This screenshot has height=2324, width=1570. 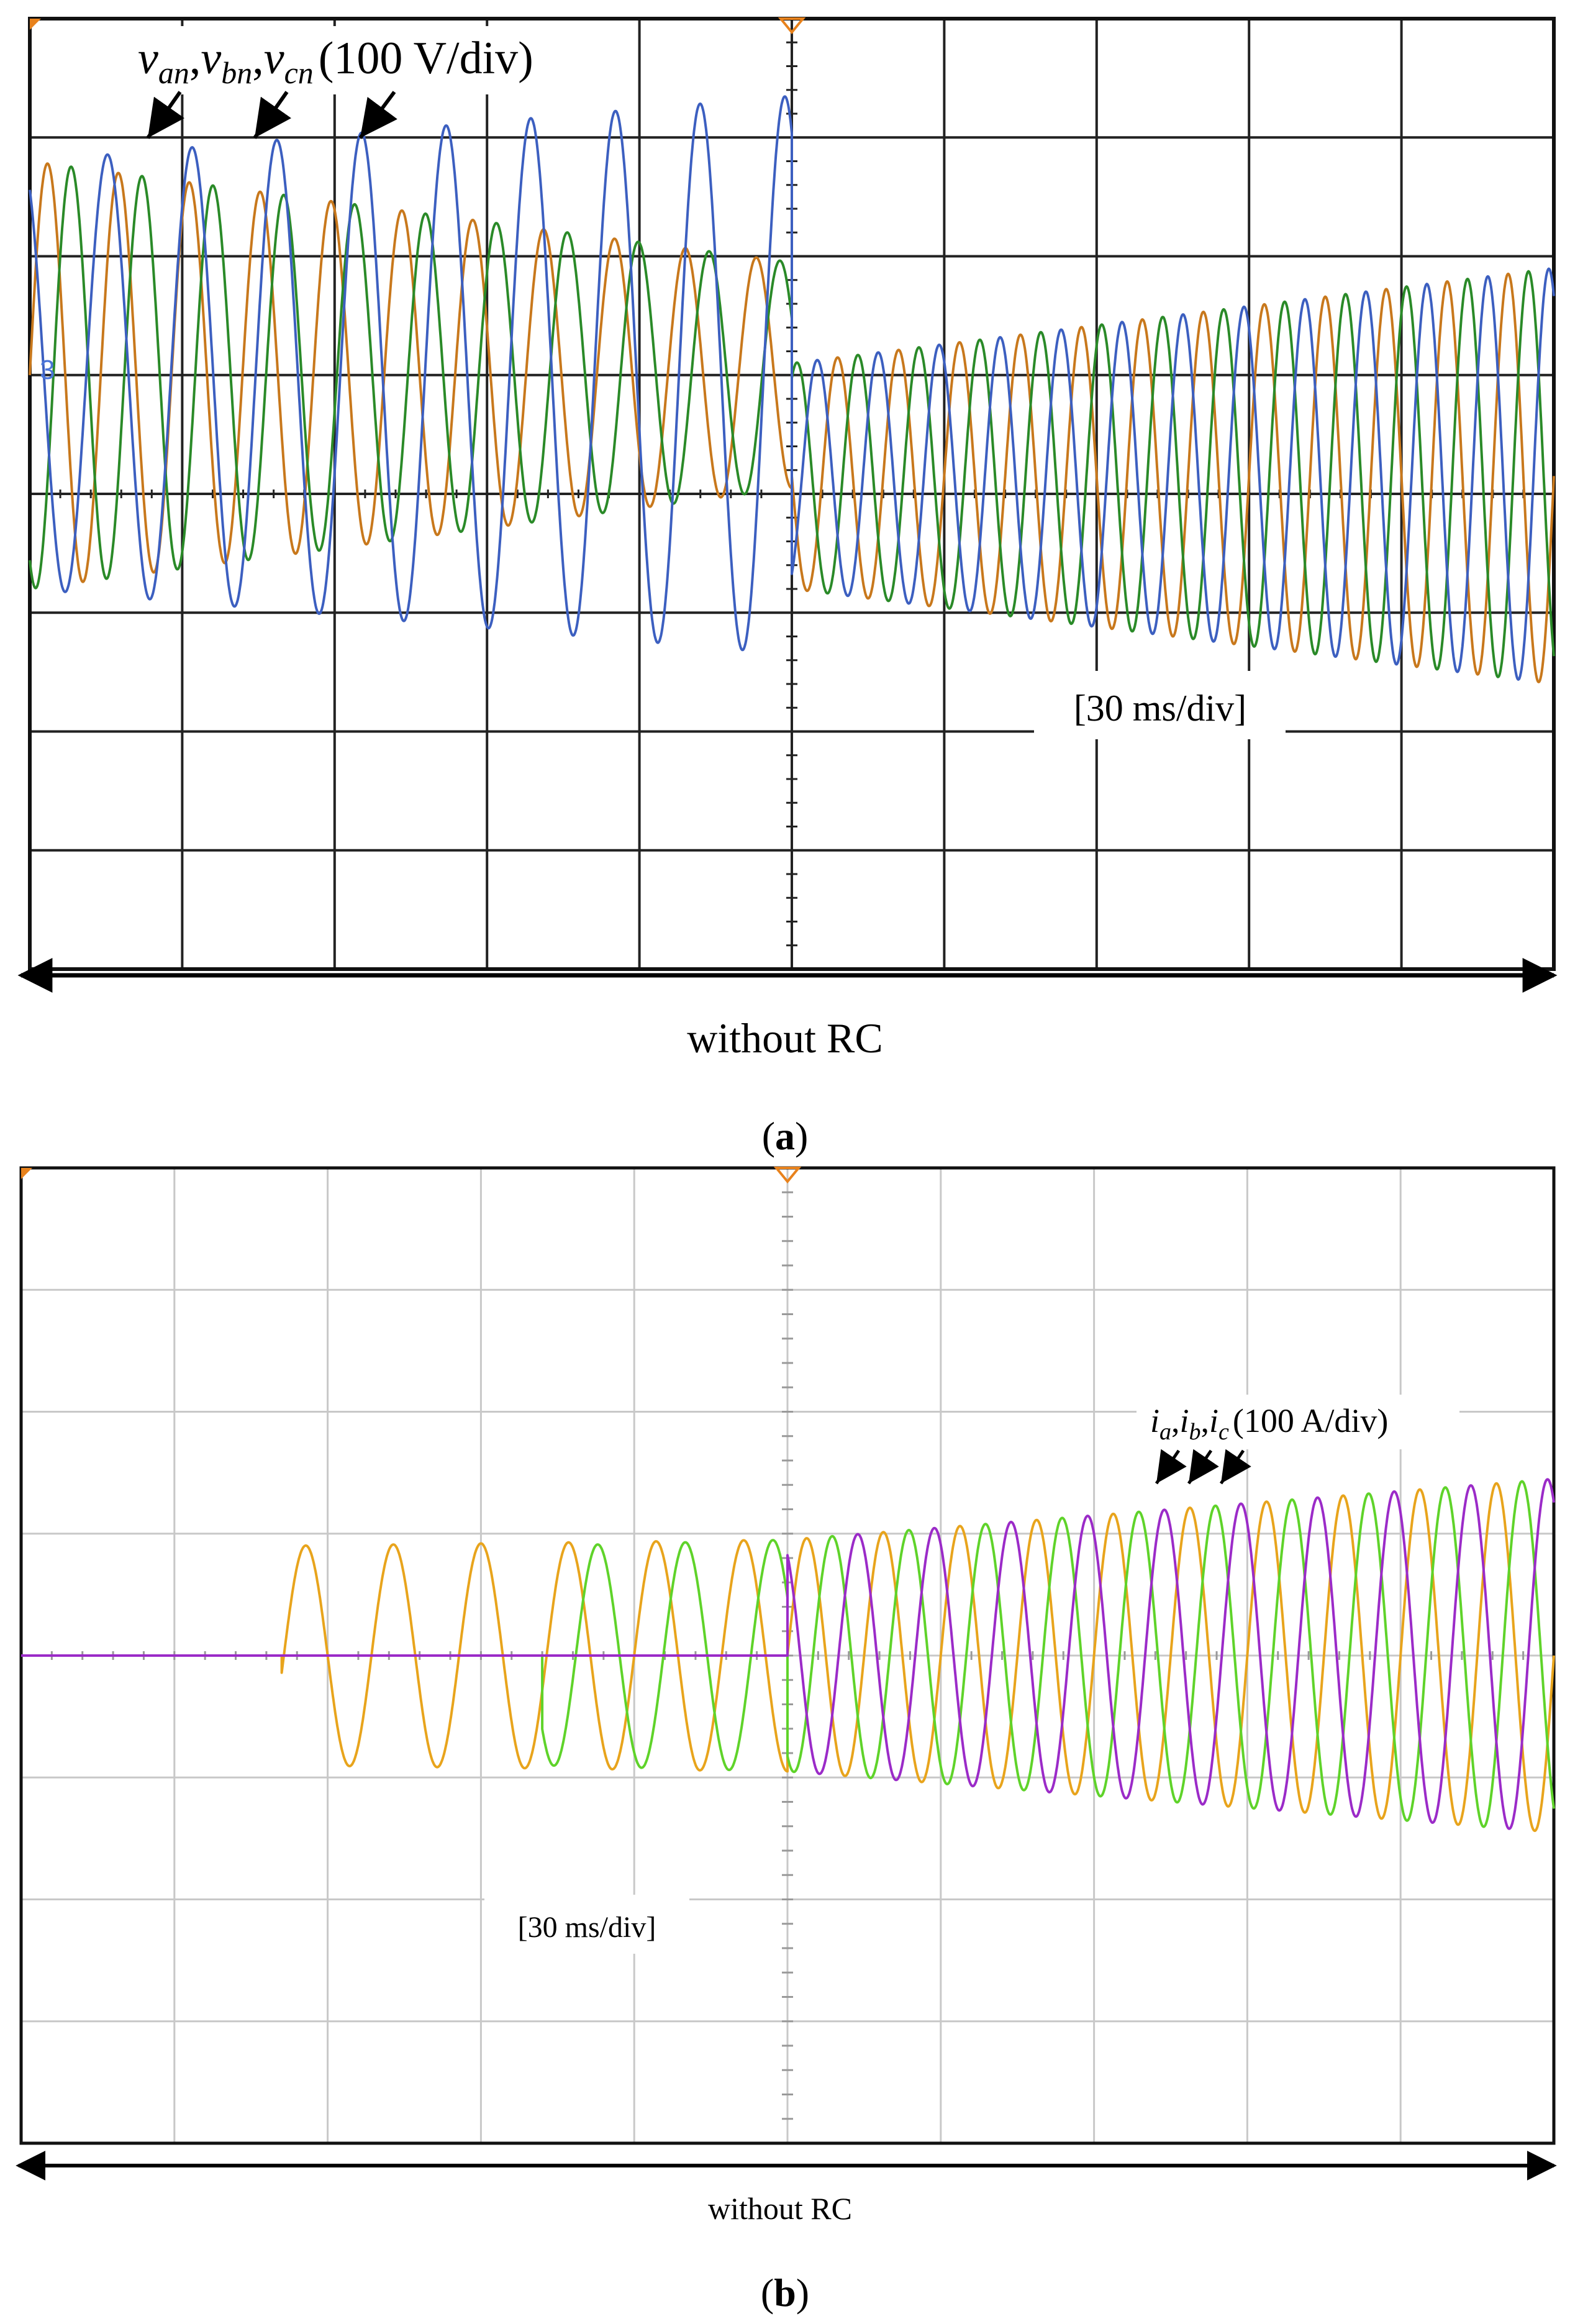 I want to click on panel-b-time-scale: [30 ms/div], so click(x=587, y=1927).